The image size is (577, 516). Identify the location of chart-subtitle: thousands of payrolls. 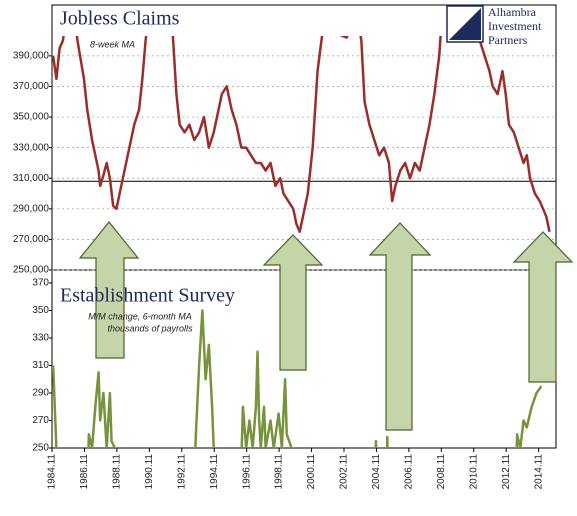
(150, 328).